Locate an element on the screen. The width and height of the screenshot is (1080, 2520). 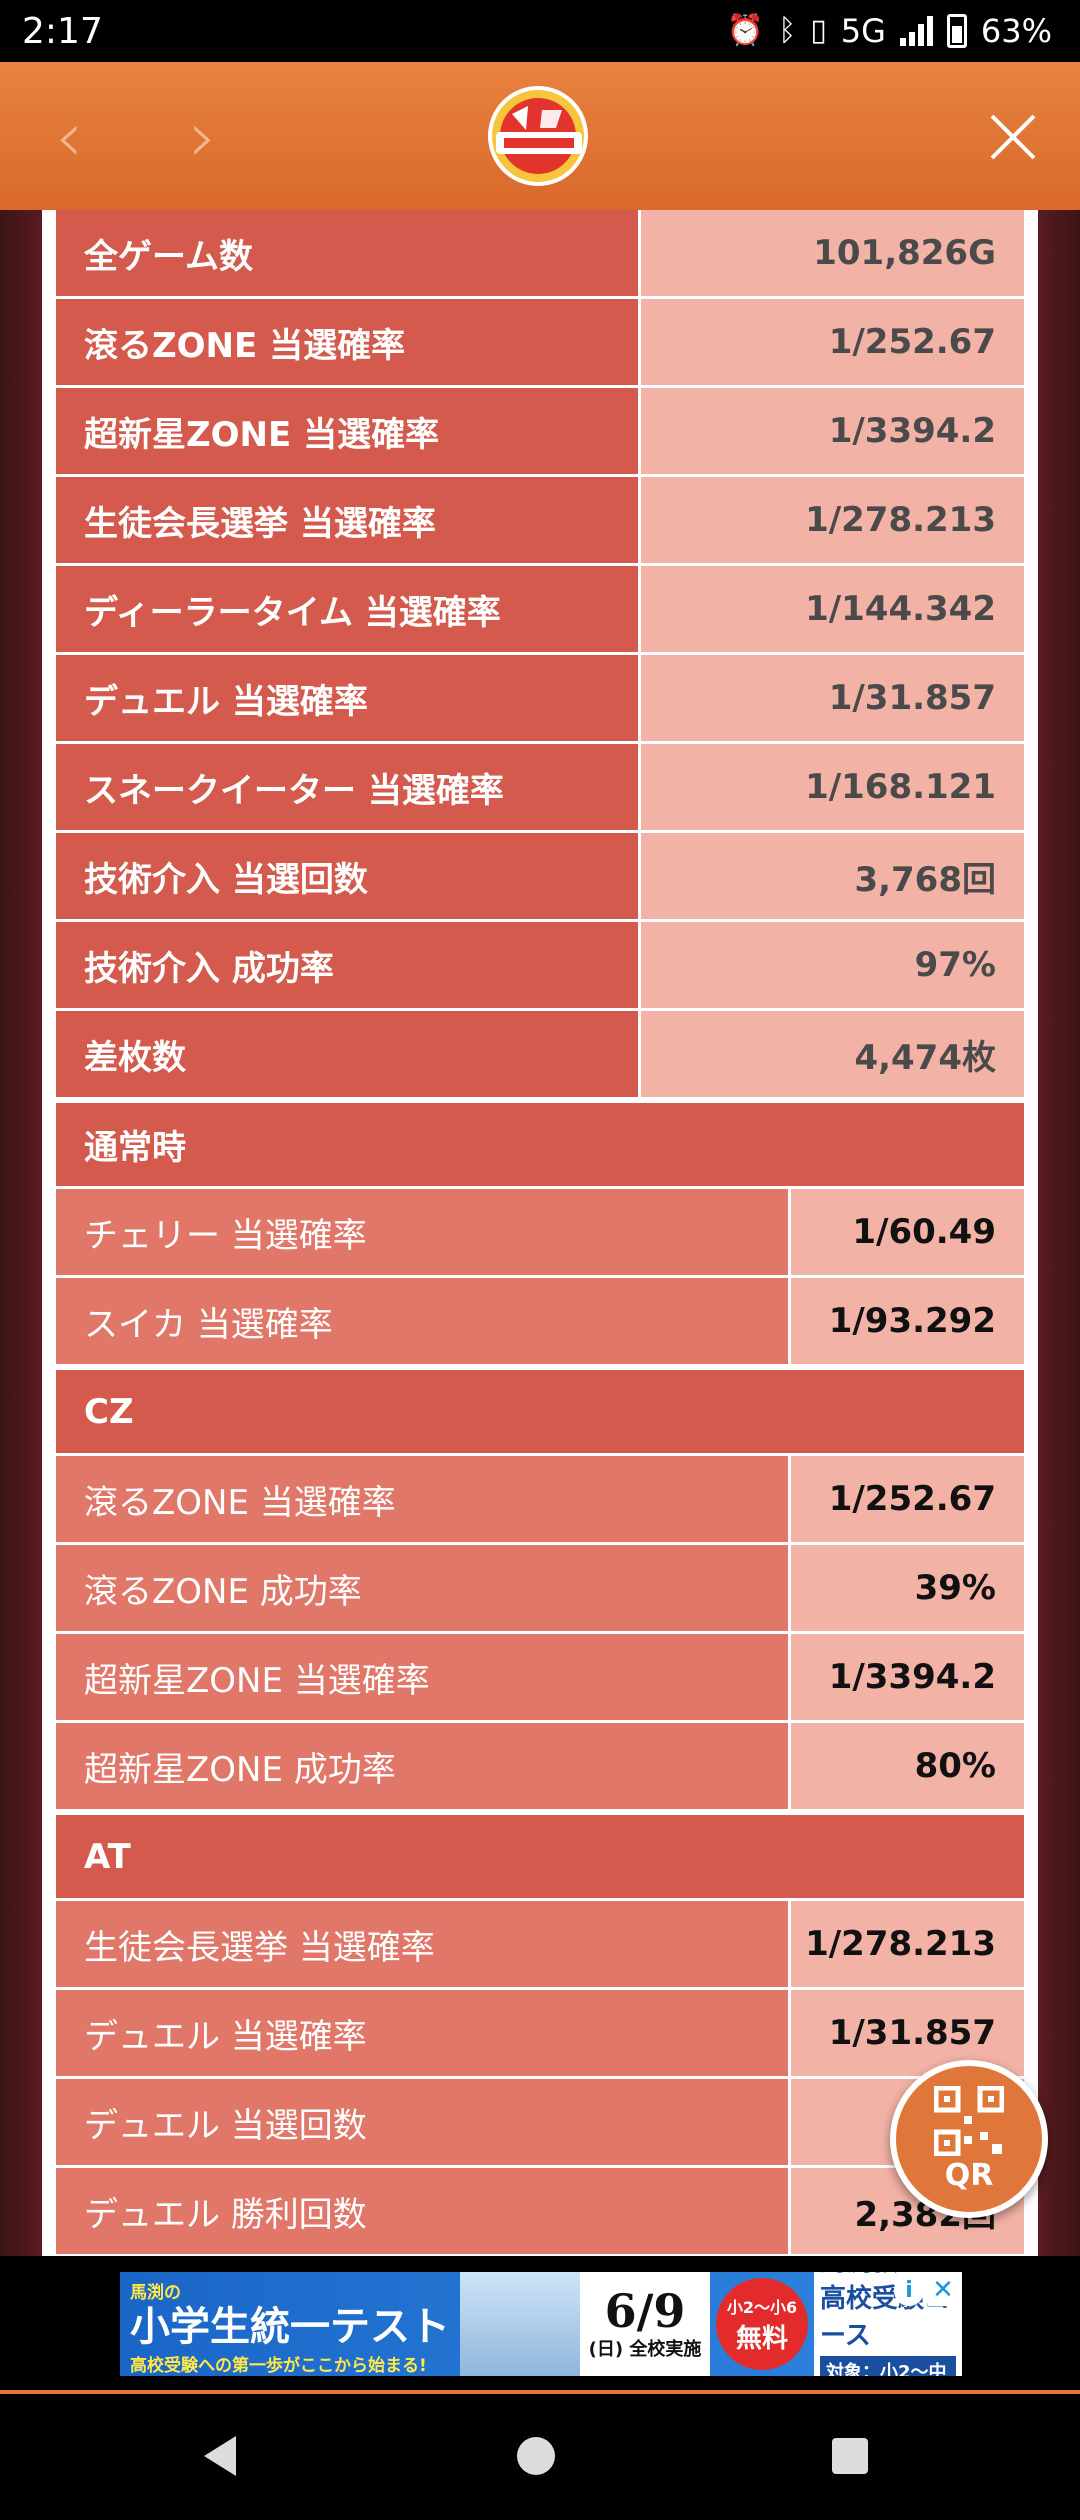
table-row: デュエル 勝利回数 2,382回 is located at coordinates (540, 2212).